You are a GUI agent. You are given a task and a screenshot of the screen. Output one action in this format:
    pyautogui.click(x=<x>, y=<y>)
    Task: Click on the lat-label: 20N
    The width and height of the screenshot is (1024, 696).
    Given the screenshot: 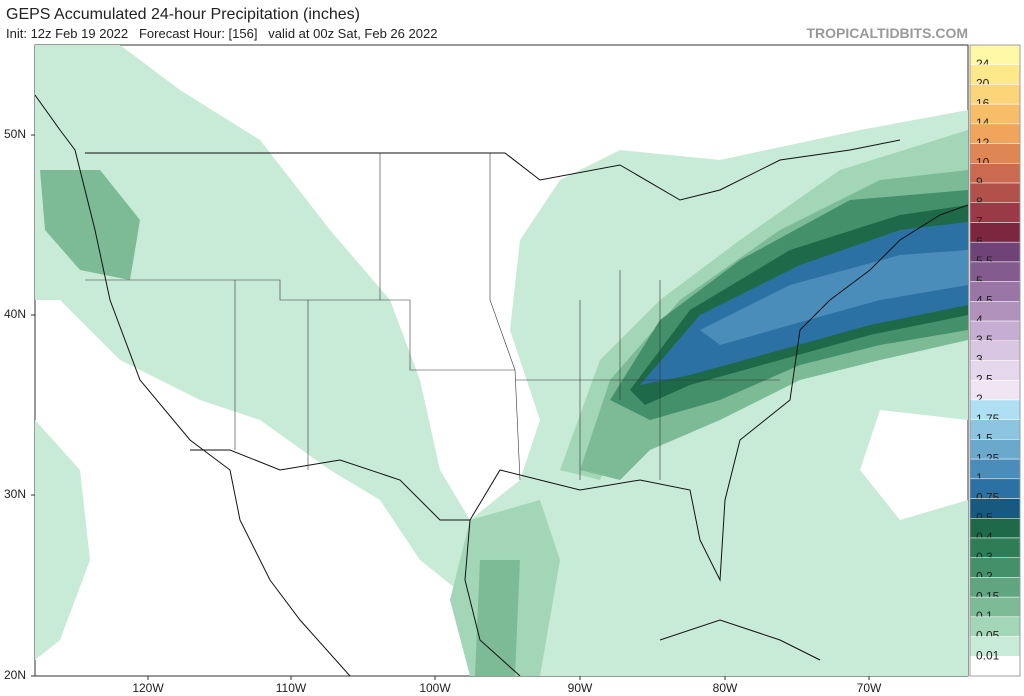 What is the action you would take?
    pyautogui.click(x=15, y=675)
    